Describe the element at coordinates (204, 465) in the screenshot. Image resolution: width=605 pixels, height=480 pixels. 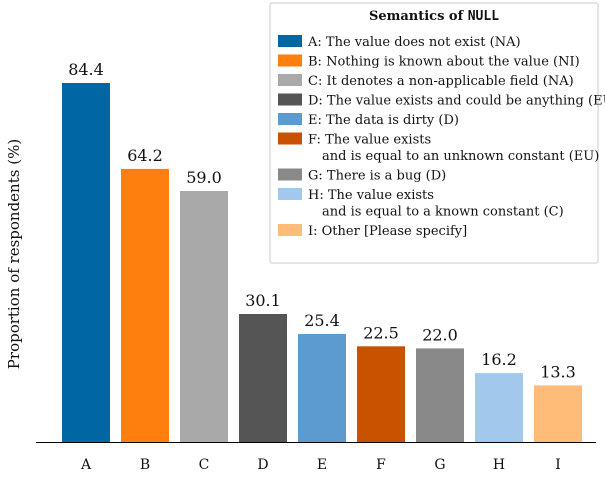
I see `x-tick-label-c: C` at that location.